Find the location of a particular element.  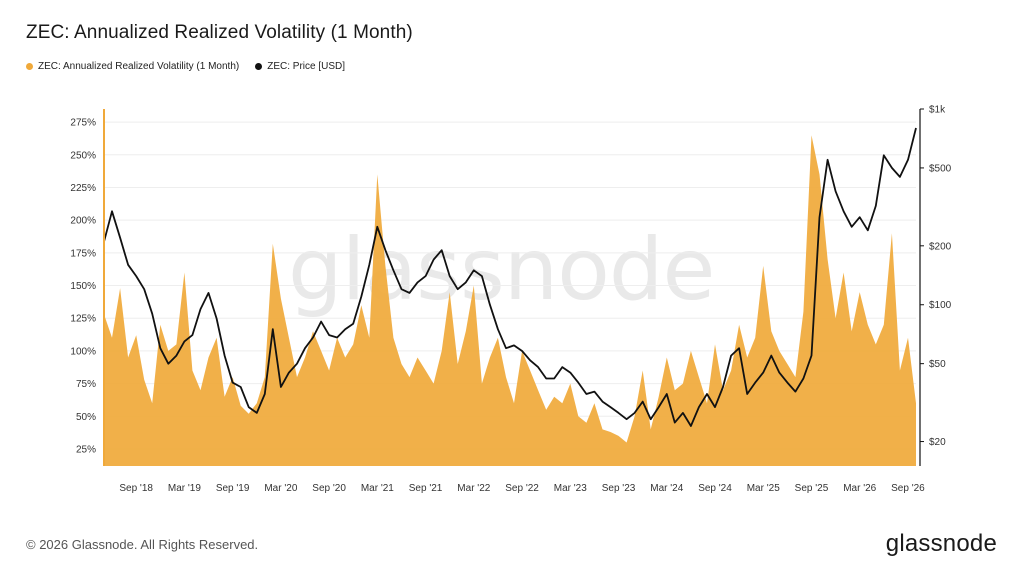

left-tick-label: 150% is located at coordinates (83, 286).